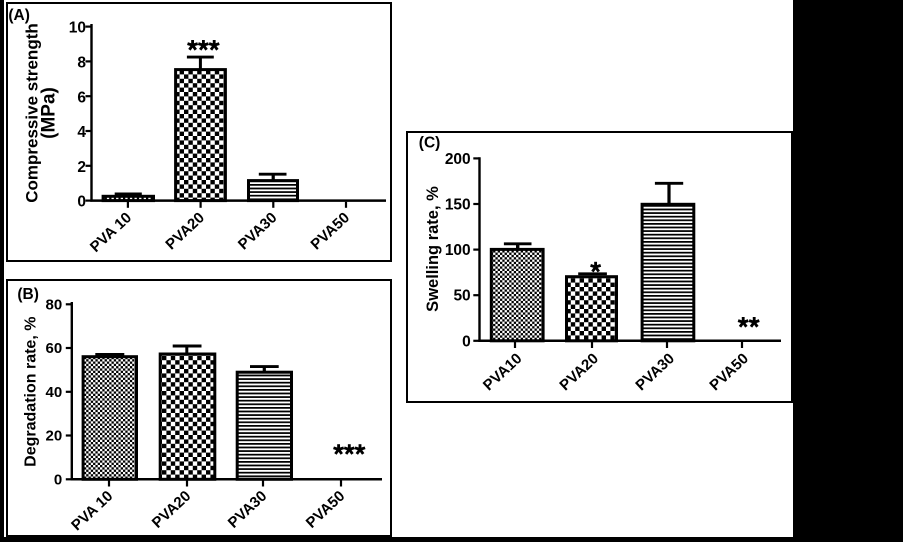  I want to click on svg-text: 100, so click(458, 250).